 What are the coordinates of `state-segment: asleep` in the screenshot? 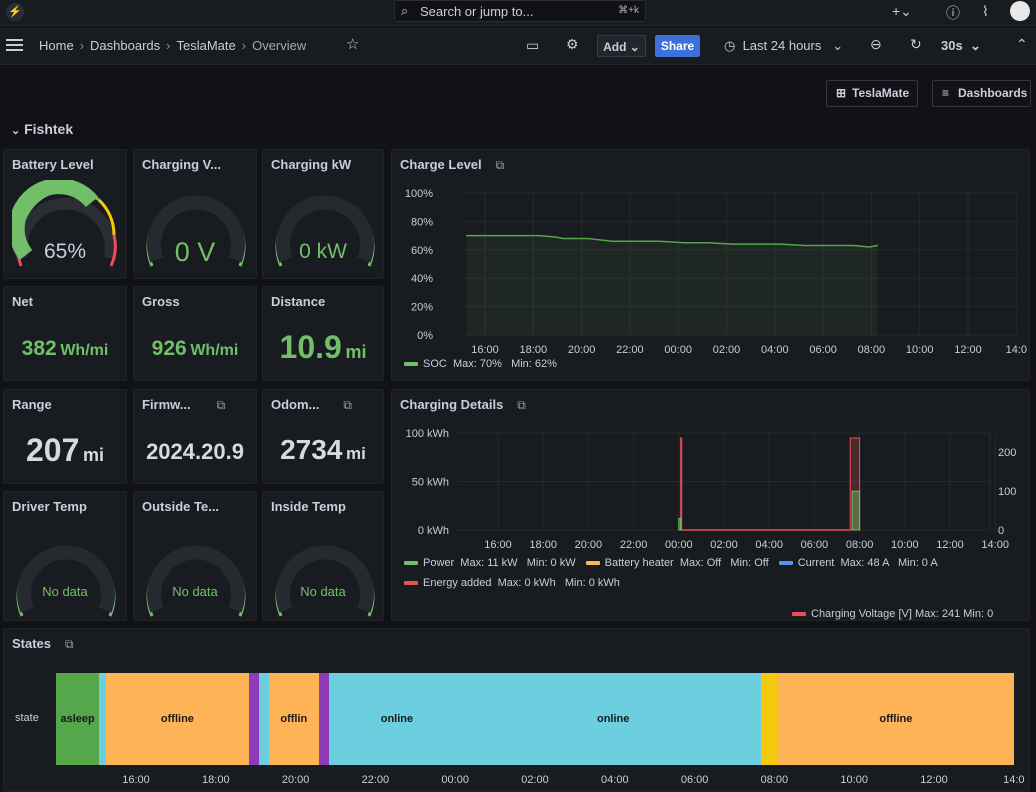 It's located at (78, 719).